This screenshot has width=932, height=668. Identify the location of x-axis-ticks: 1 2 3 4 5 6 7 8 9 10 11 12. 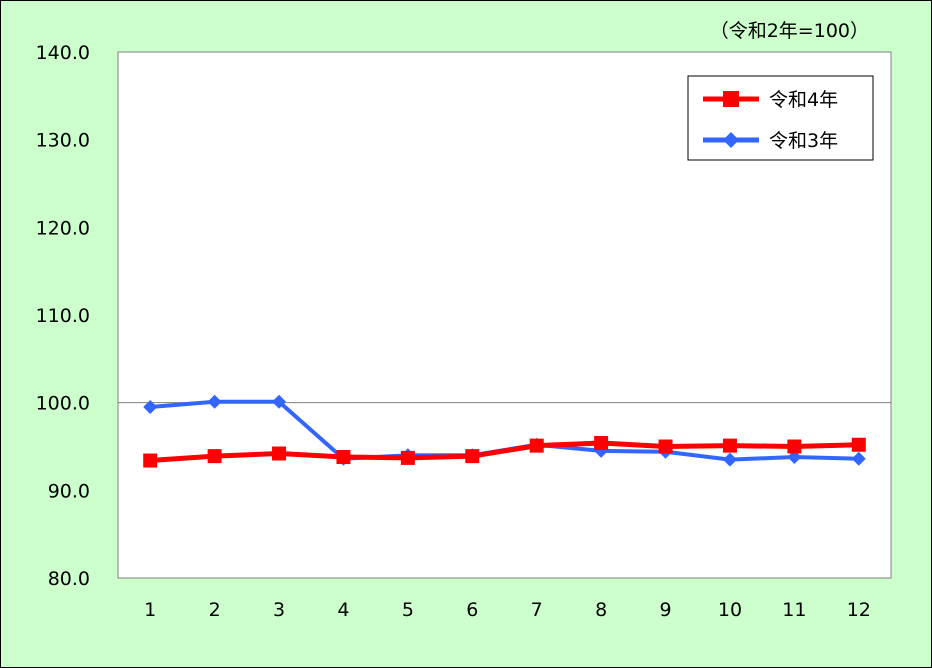
(507, 610).